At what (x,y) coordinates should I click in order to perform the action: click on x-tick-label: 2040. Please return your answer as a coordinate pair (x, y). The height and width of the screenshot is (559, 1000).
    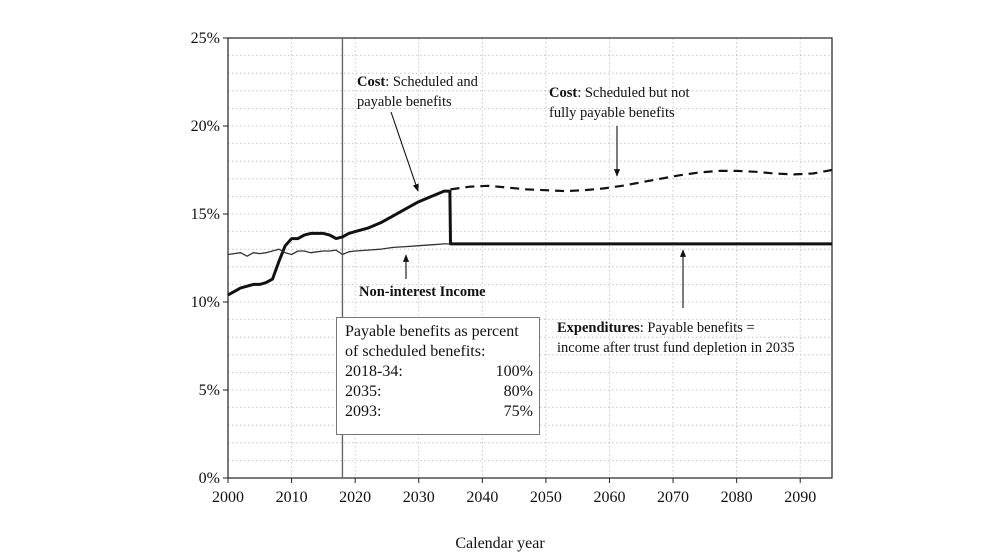
    Looking at the image, I should click on (482, 497).